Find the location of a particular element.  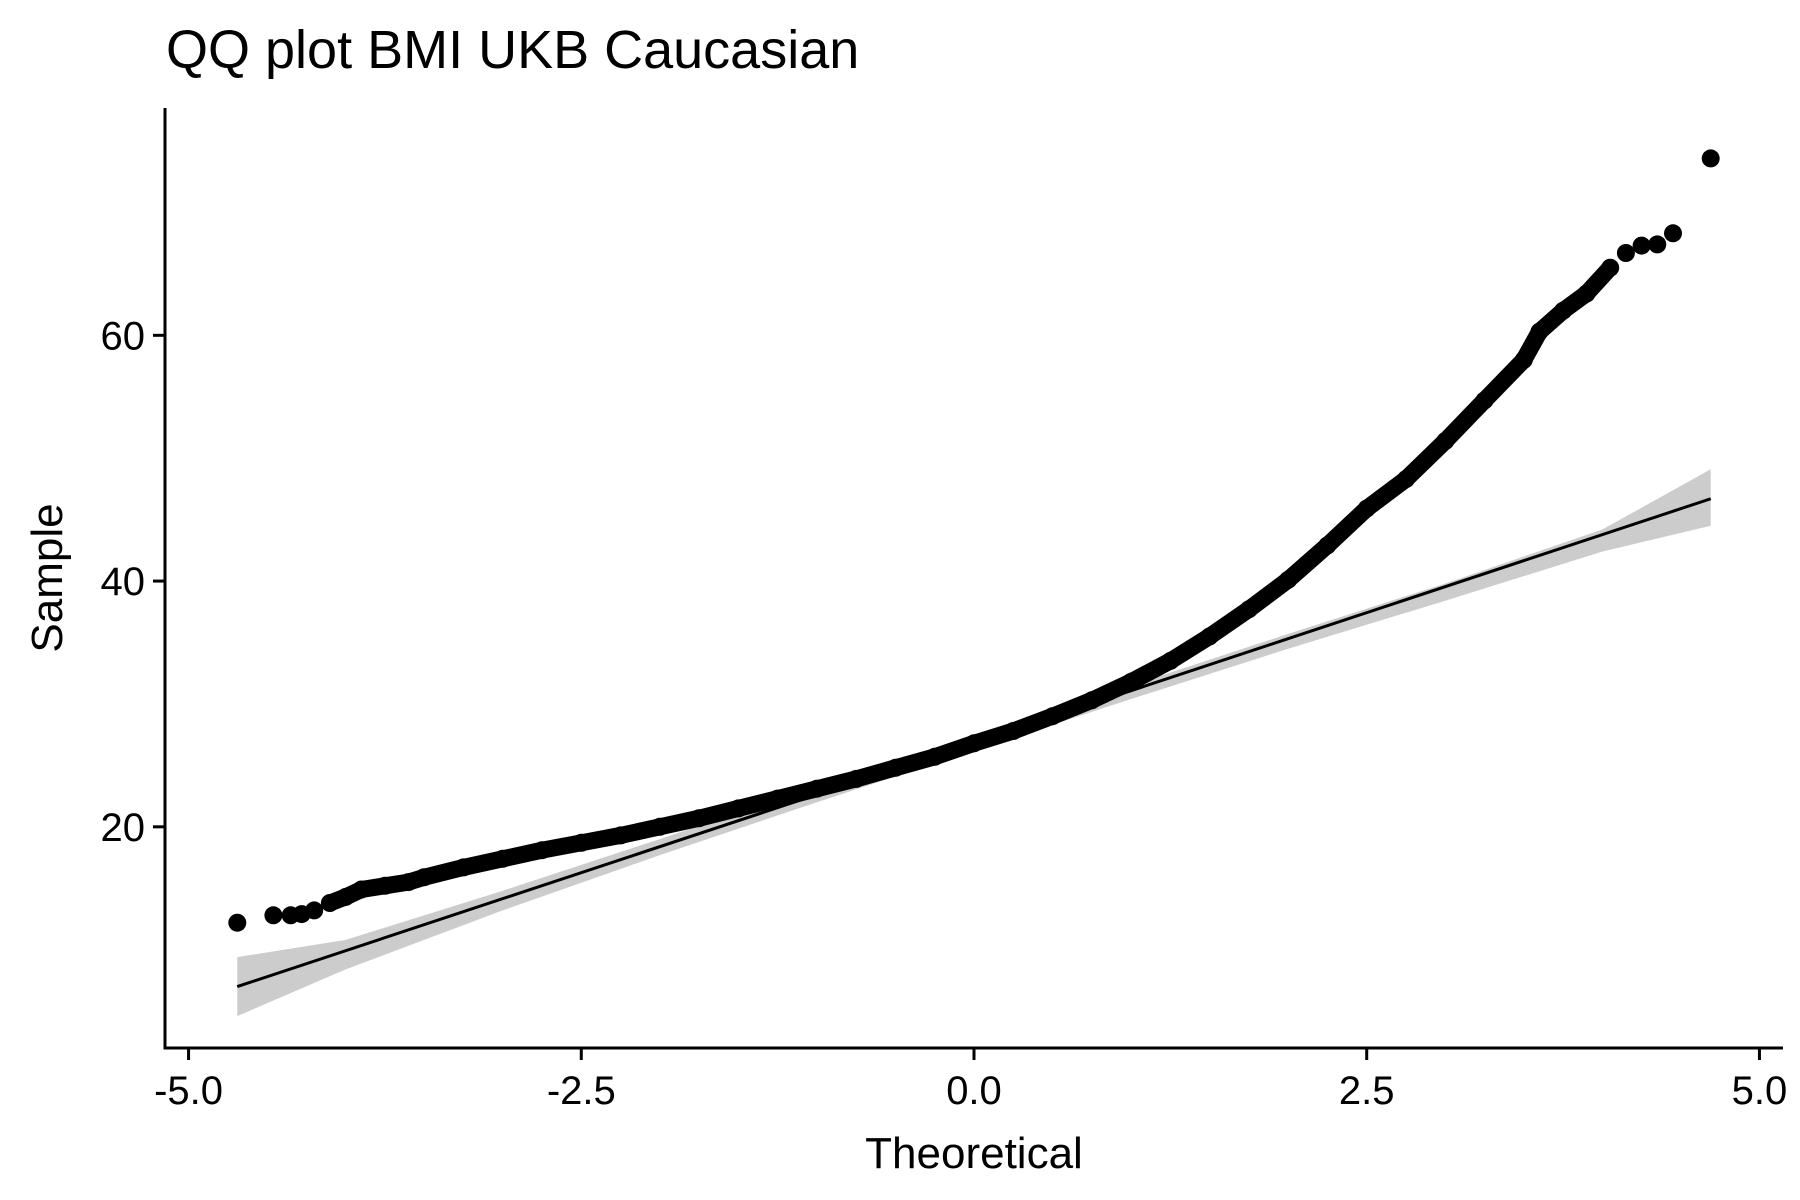

x-tick-label: -2.5 is located at coordinates (581, 1091).